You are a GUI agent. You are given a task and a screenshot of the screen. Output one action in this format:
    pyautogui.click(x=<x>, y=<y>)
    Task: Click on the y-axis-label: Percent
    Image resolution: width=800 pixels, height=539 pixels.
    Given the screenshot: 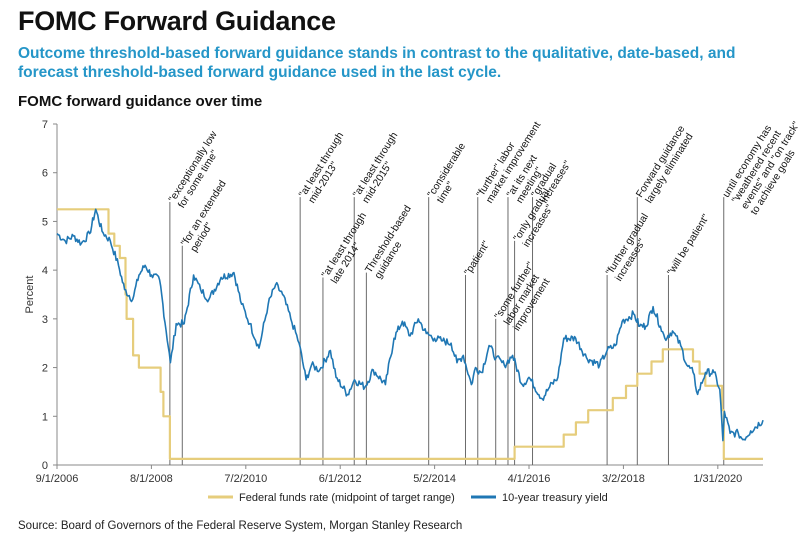 What is the action you would take?
    pyautogui.click(x=30, y=295)
    